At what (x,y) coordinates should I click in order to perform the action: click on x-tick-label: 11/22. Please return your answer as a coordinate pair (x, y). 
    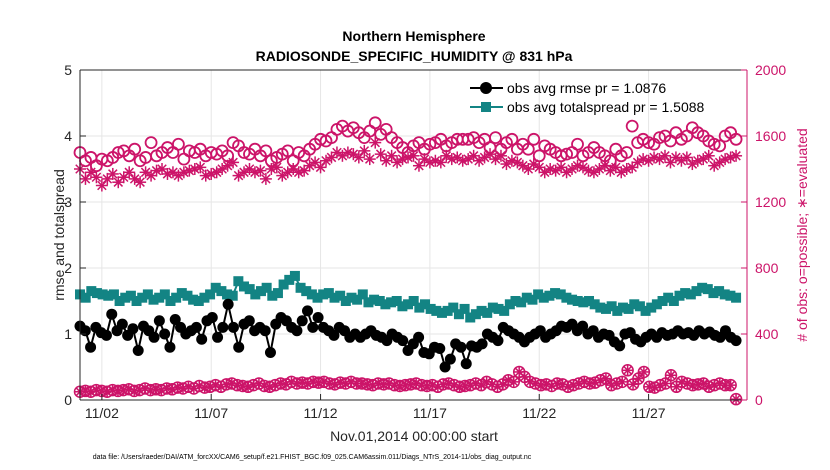
    Looking at the image, I should click on (539, 413).